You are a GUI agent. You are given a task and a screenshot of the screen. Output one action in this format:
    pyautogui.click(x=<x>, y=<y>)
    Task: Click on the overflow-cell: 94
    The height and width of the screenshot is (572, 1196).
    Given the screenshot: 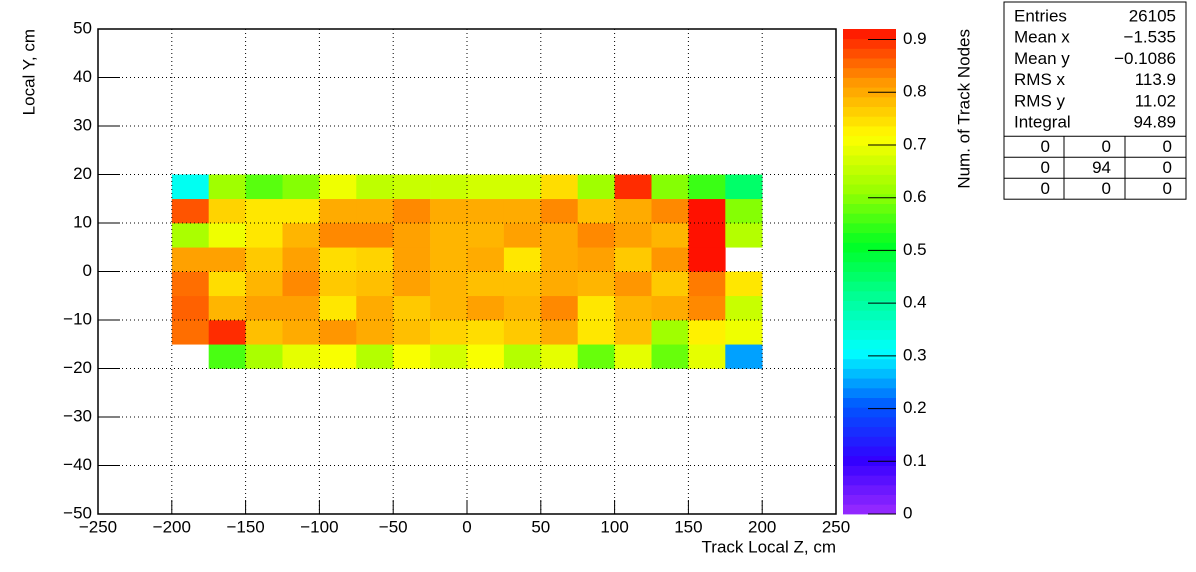 What is the action you would take?
    pyautogui.click(x=1101, y=167)
    